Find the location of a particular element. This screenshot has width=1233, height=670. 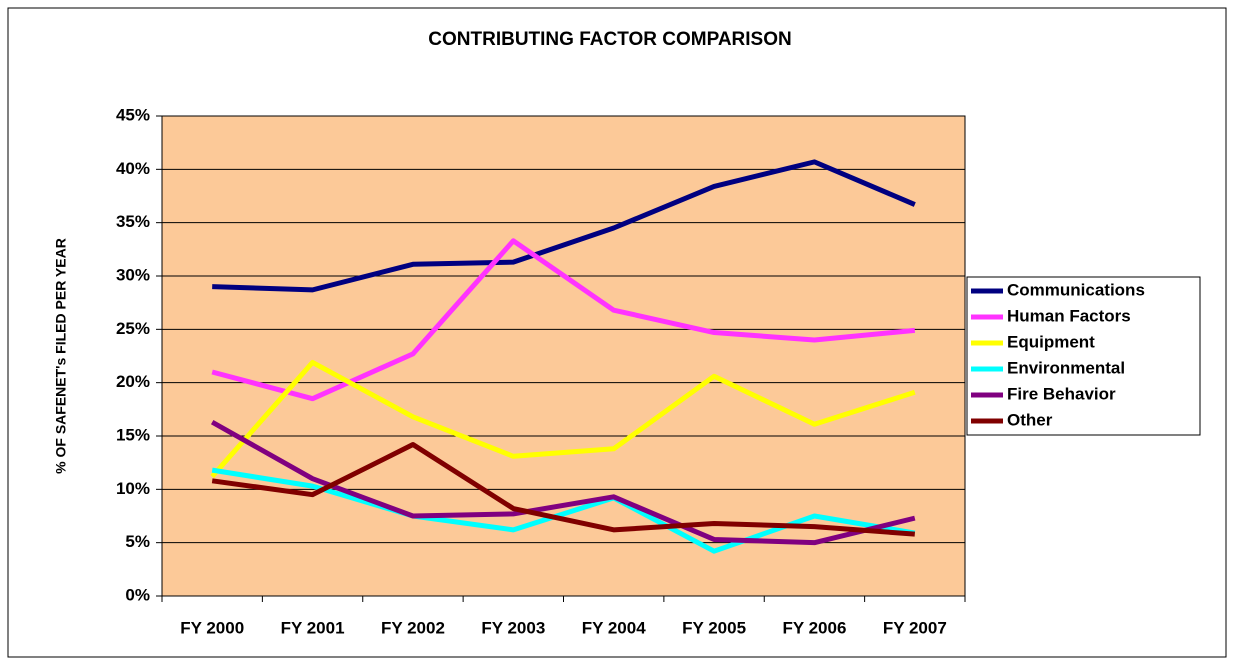

legend-box is located at coordinates (1083, 356).